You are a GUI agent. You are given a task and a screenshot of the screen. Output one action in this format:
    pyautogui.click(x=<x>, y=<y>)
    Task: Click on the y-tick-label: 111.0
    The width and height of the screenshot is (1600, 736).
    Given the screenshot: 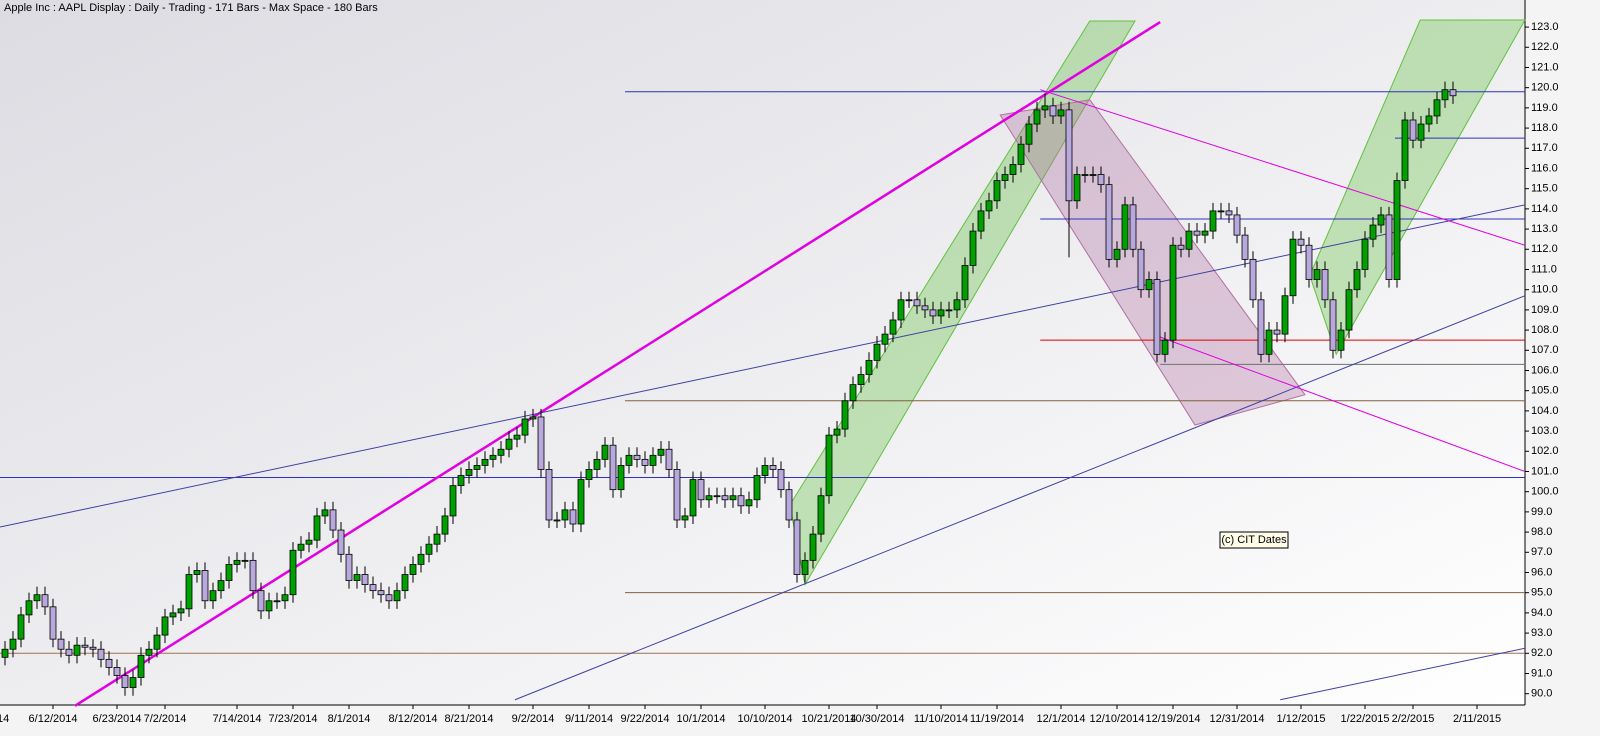 What is the action you would take?
    pyautogui.click(x=1544, y=269)
    